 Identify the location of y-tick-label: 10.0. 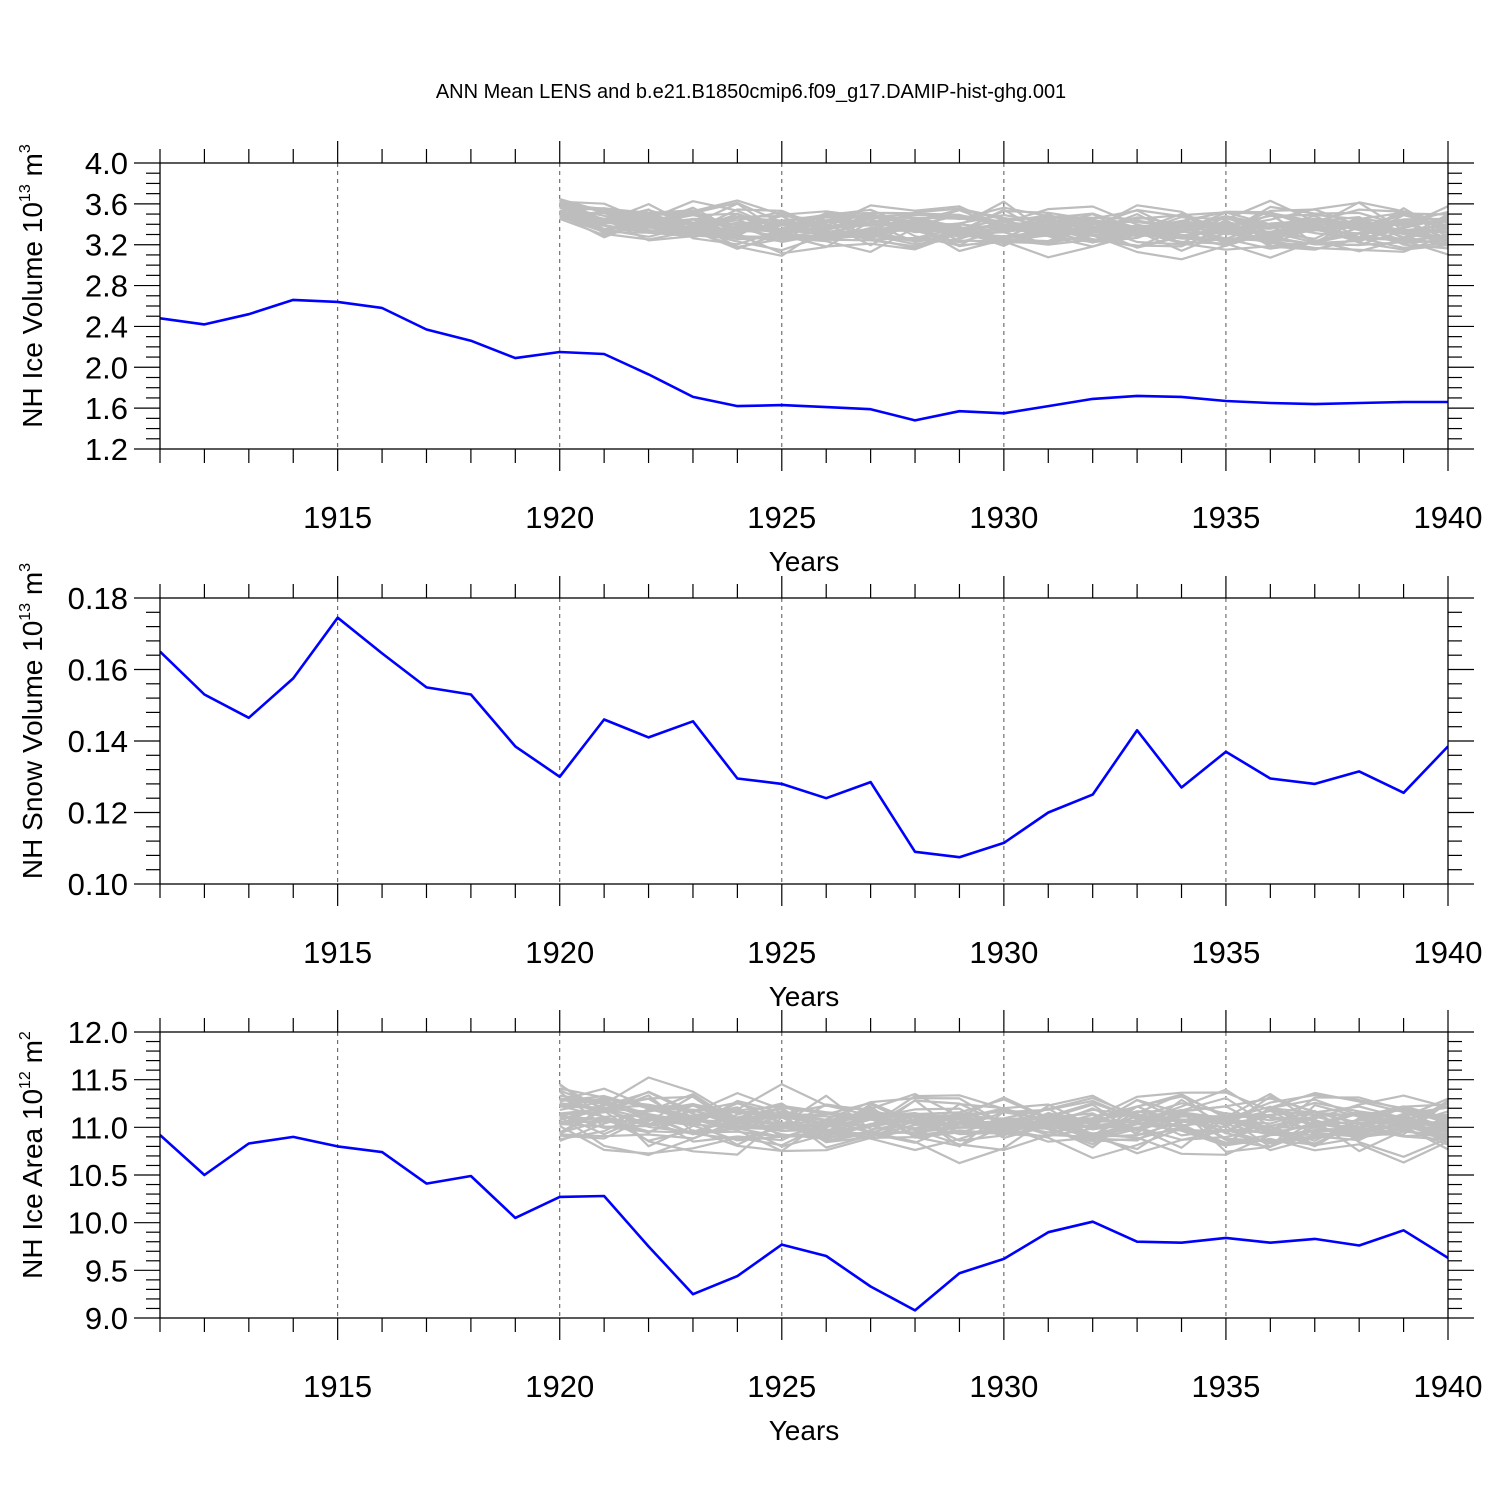
(98, 1223).